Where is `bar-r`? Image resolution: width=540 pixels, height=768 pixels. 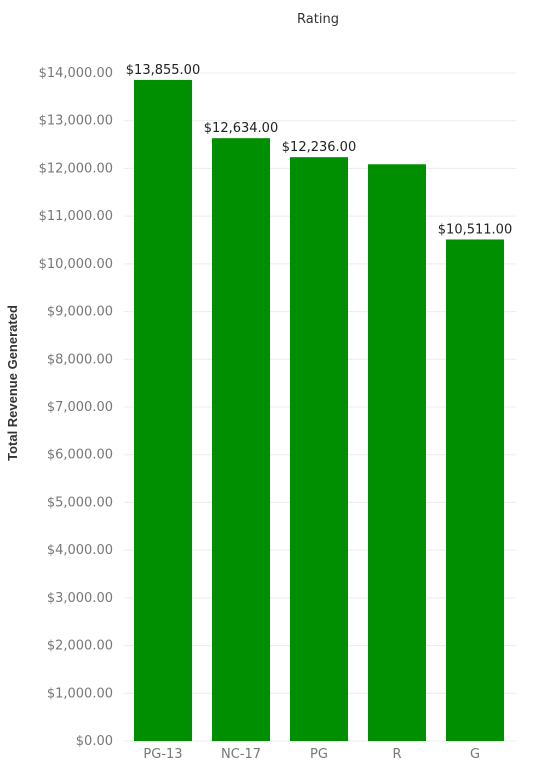
bar-r is located at coordinates (397, 452).